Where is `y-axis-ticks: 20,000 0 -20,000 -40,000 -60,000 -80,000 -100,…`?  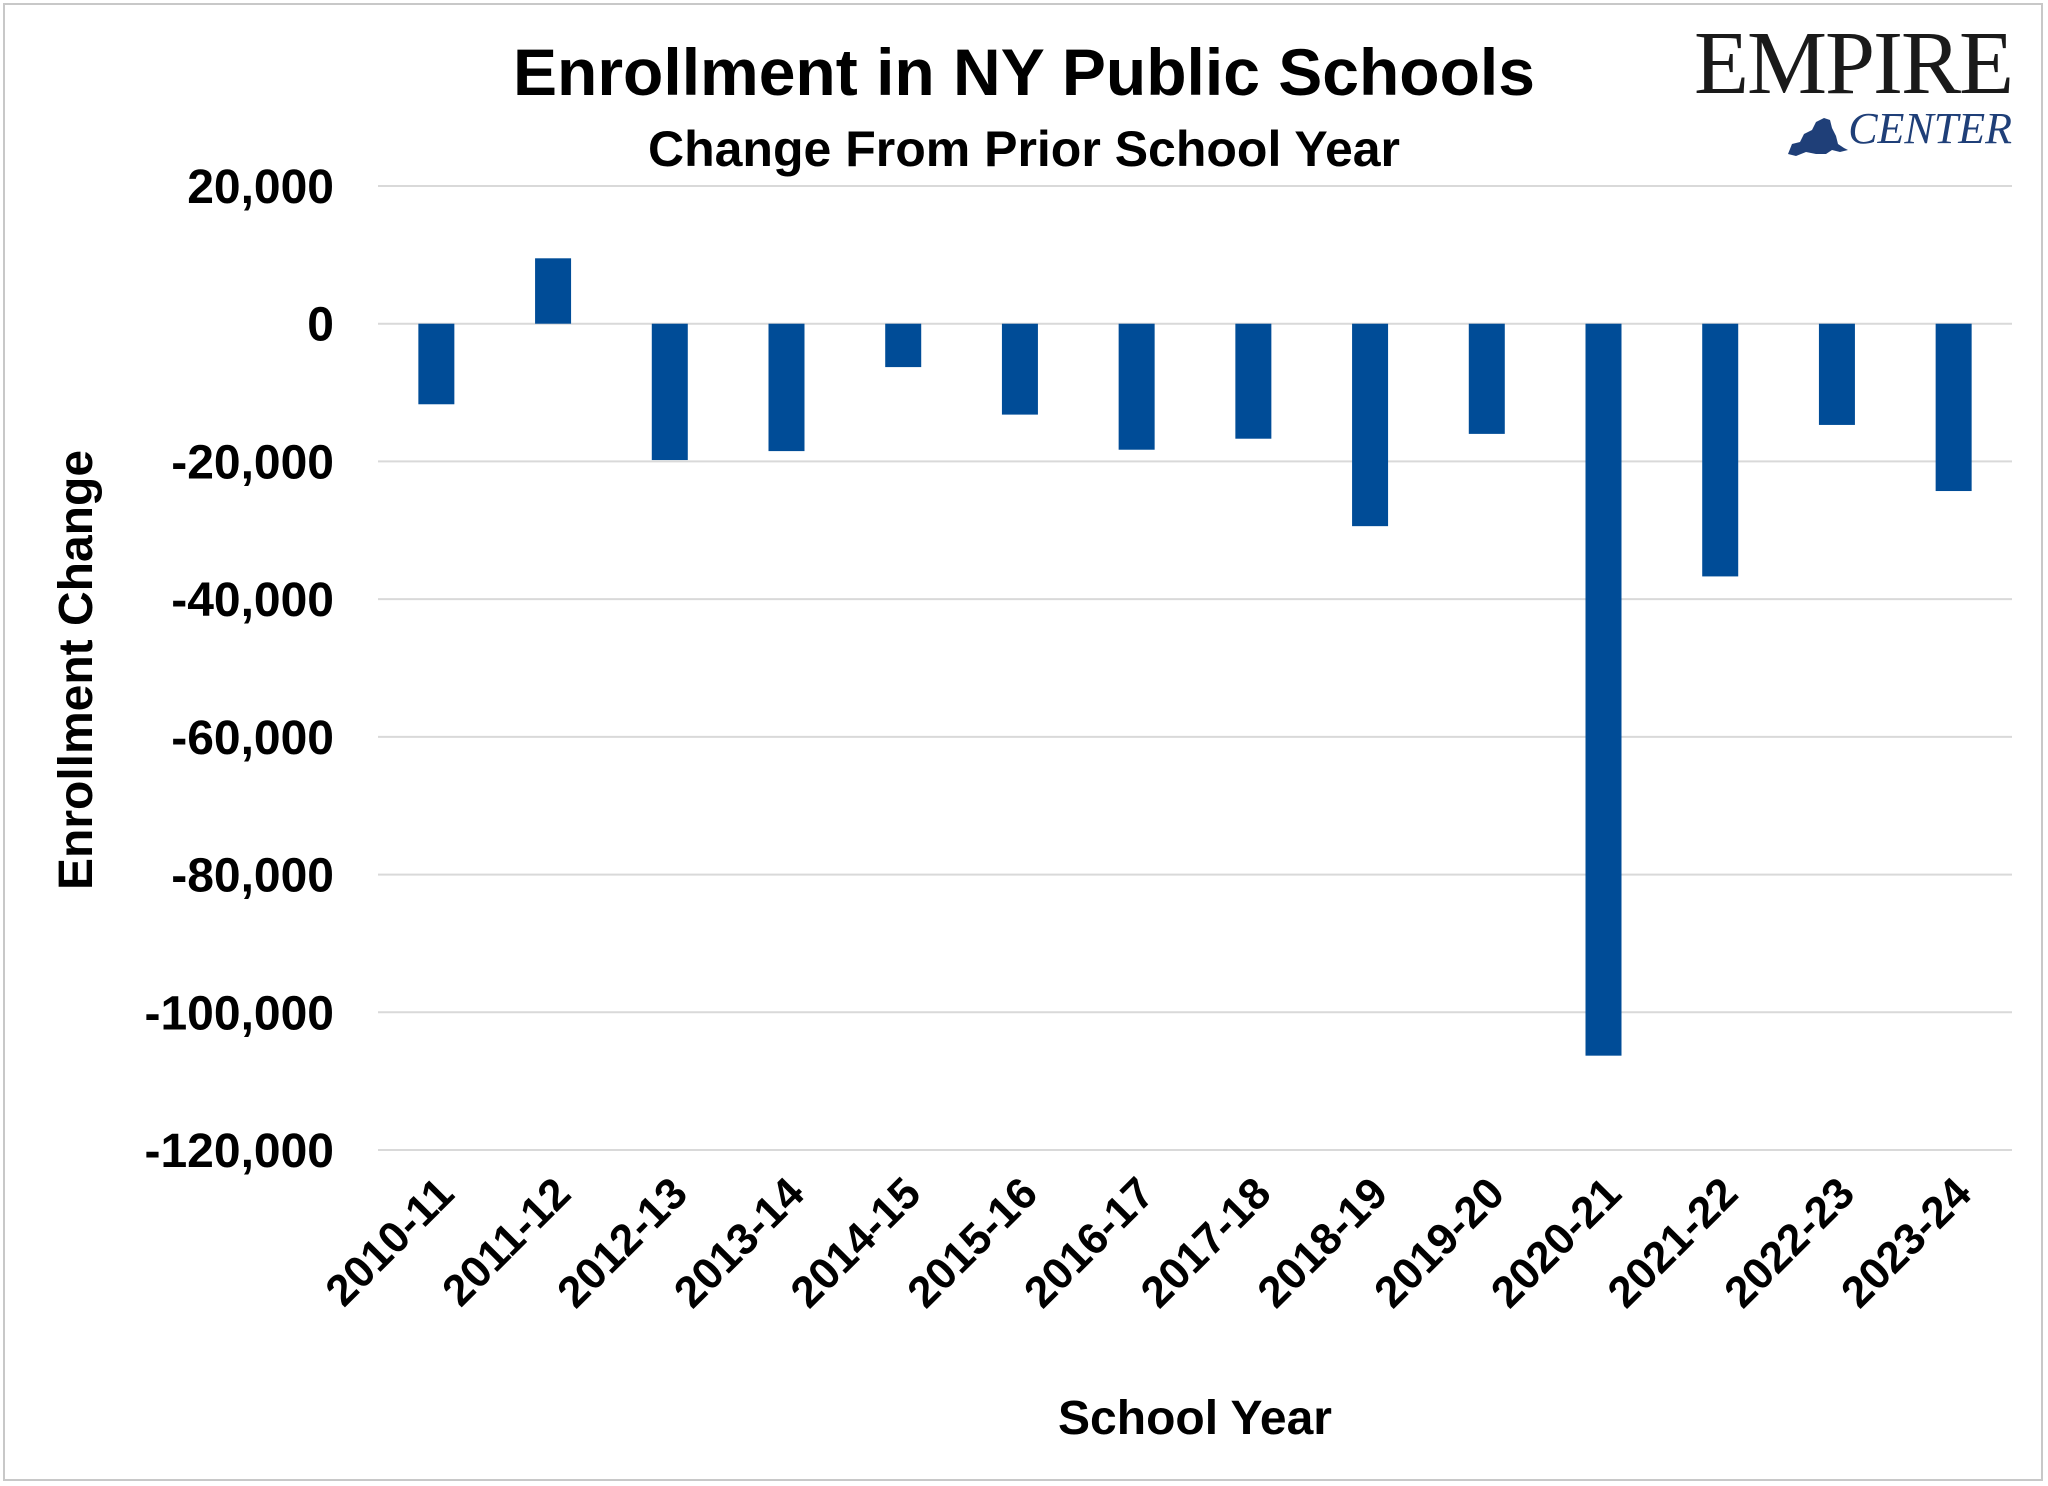
y-axis-ticks: 20,000 0 -20,000 -40,000 -60,000 -80,000 -100,… is located at coordinates (240, 669).